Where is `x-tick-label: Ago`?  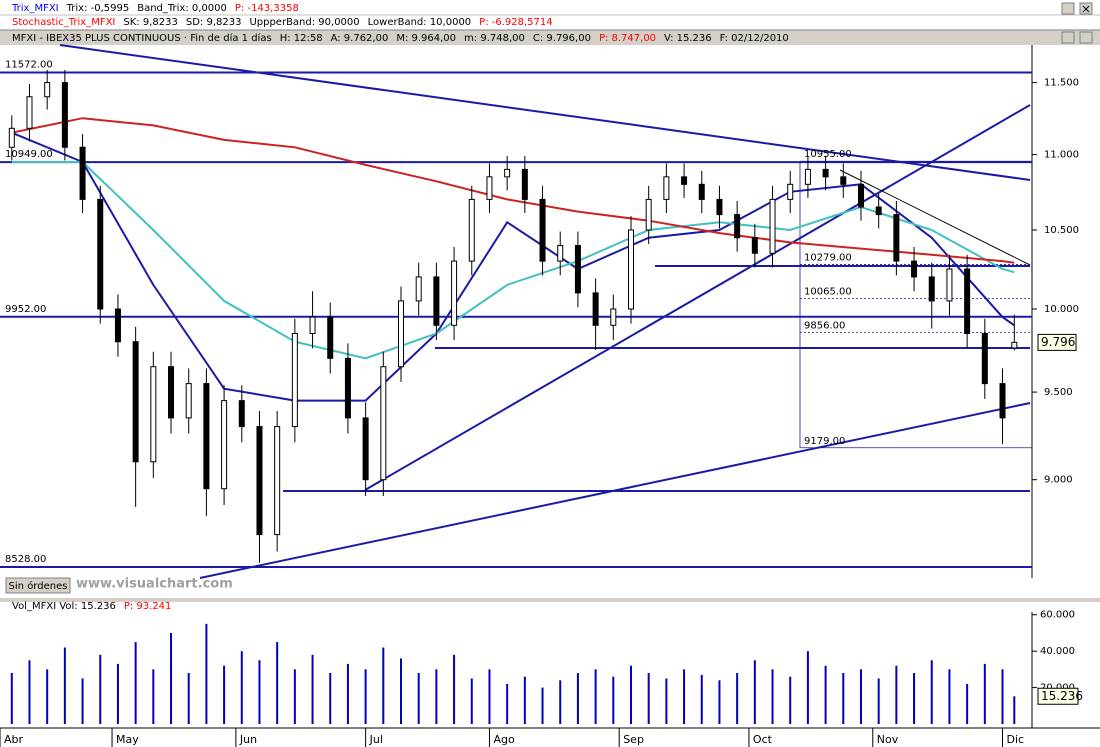 x-tick-label: Ago is located at coordinates (504, 739).